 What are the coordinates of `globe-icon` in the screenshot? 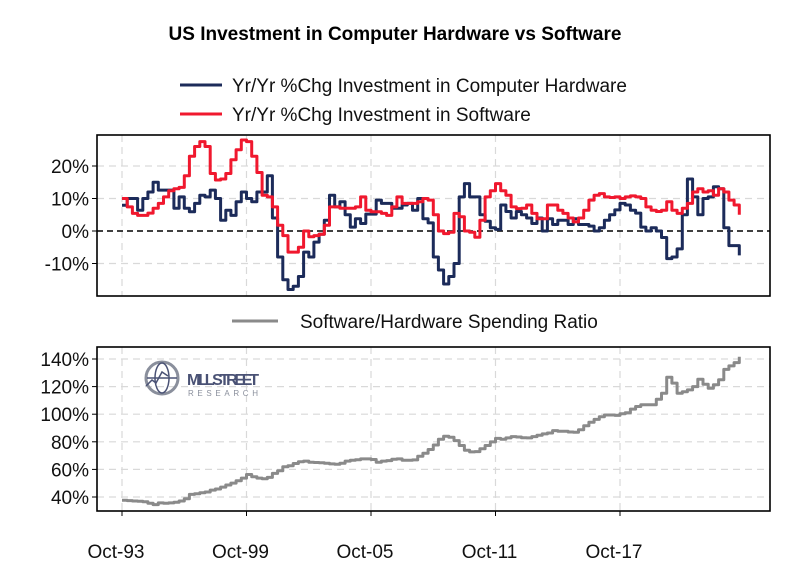 It's located at (162, 378).